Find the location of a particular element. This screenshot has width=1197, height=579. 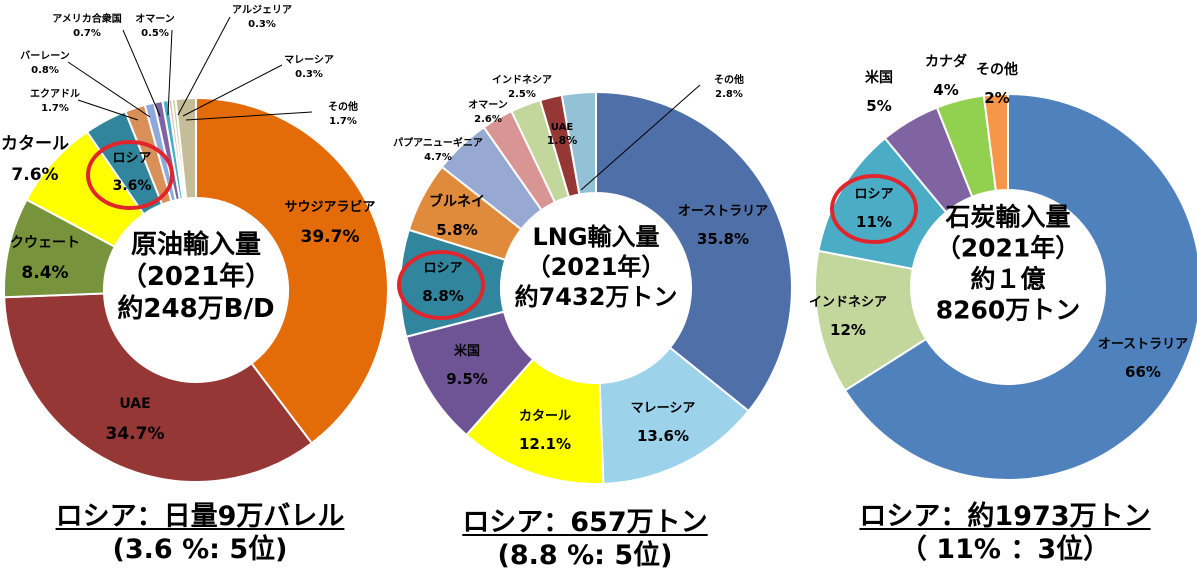

slice-label: アルジェリア is located at coordinates (262, 10).